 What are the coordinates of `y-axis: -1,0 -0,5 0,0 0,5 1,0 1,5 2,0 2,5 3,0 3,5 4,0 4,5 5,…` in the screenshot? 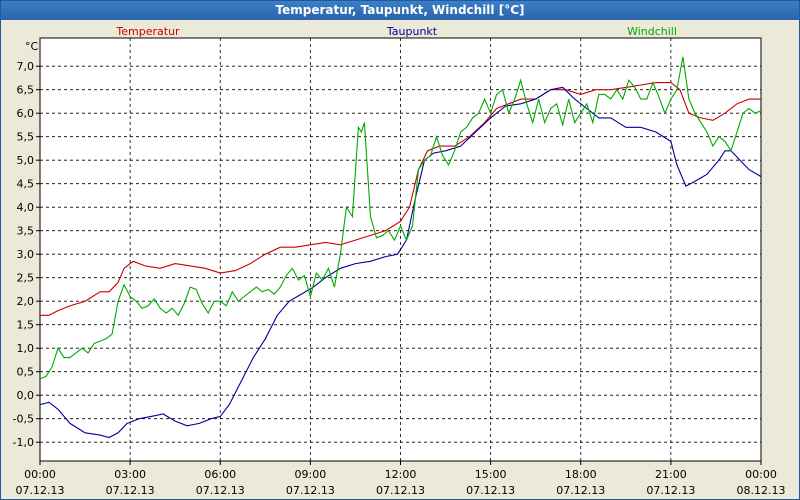 It's located at (26, 254).